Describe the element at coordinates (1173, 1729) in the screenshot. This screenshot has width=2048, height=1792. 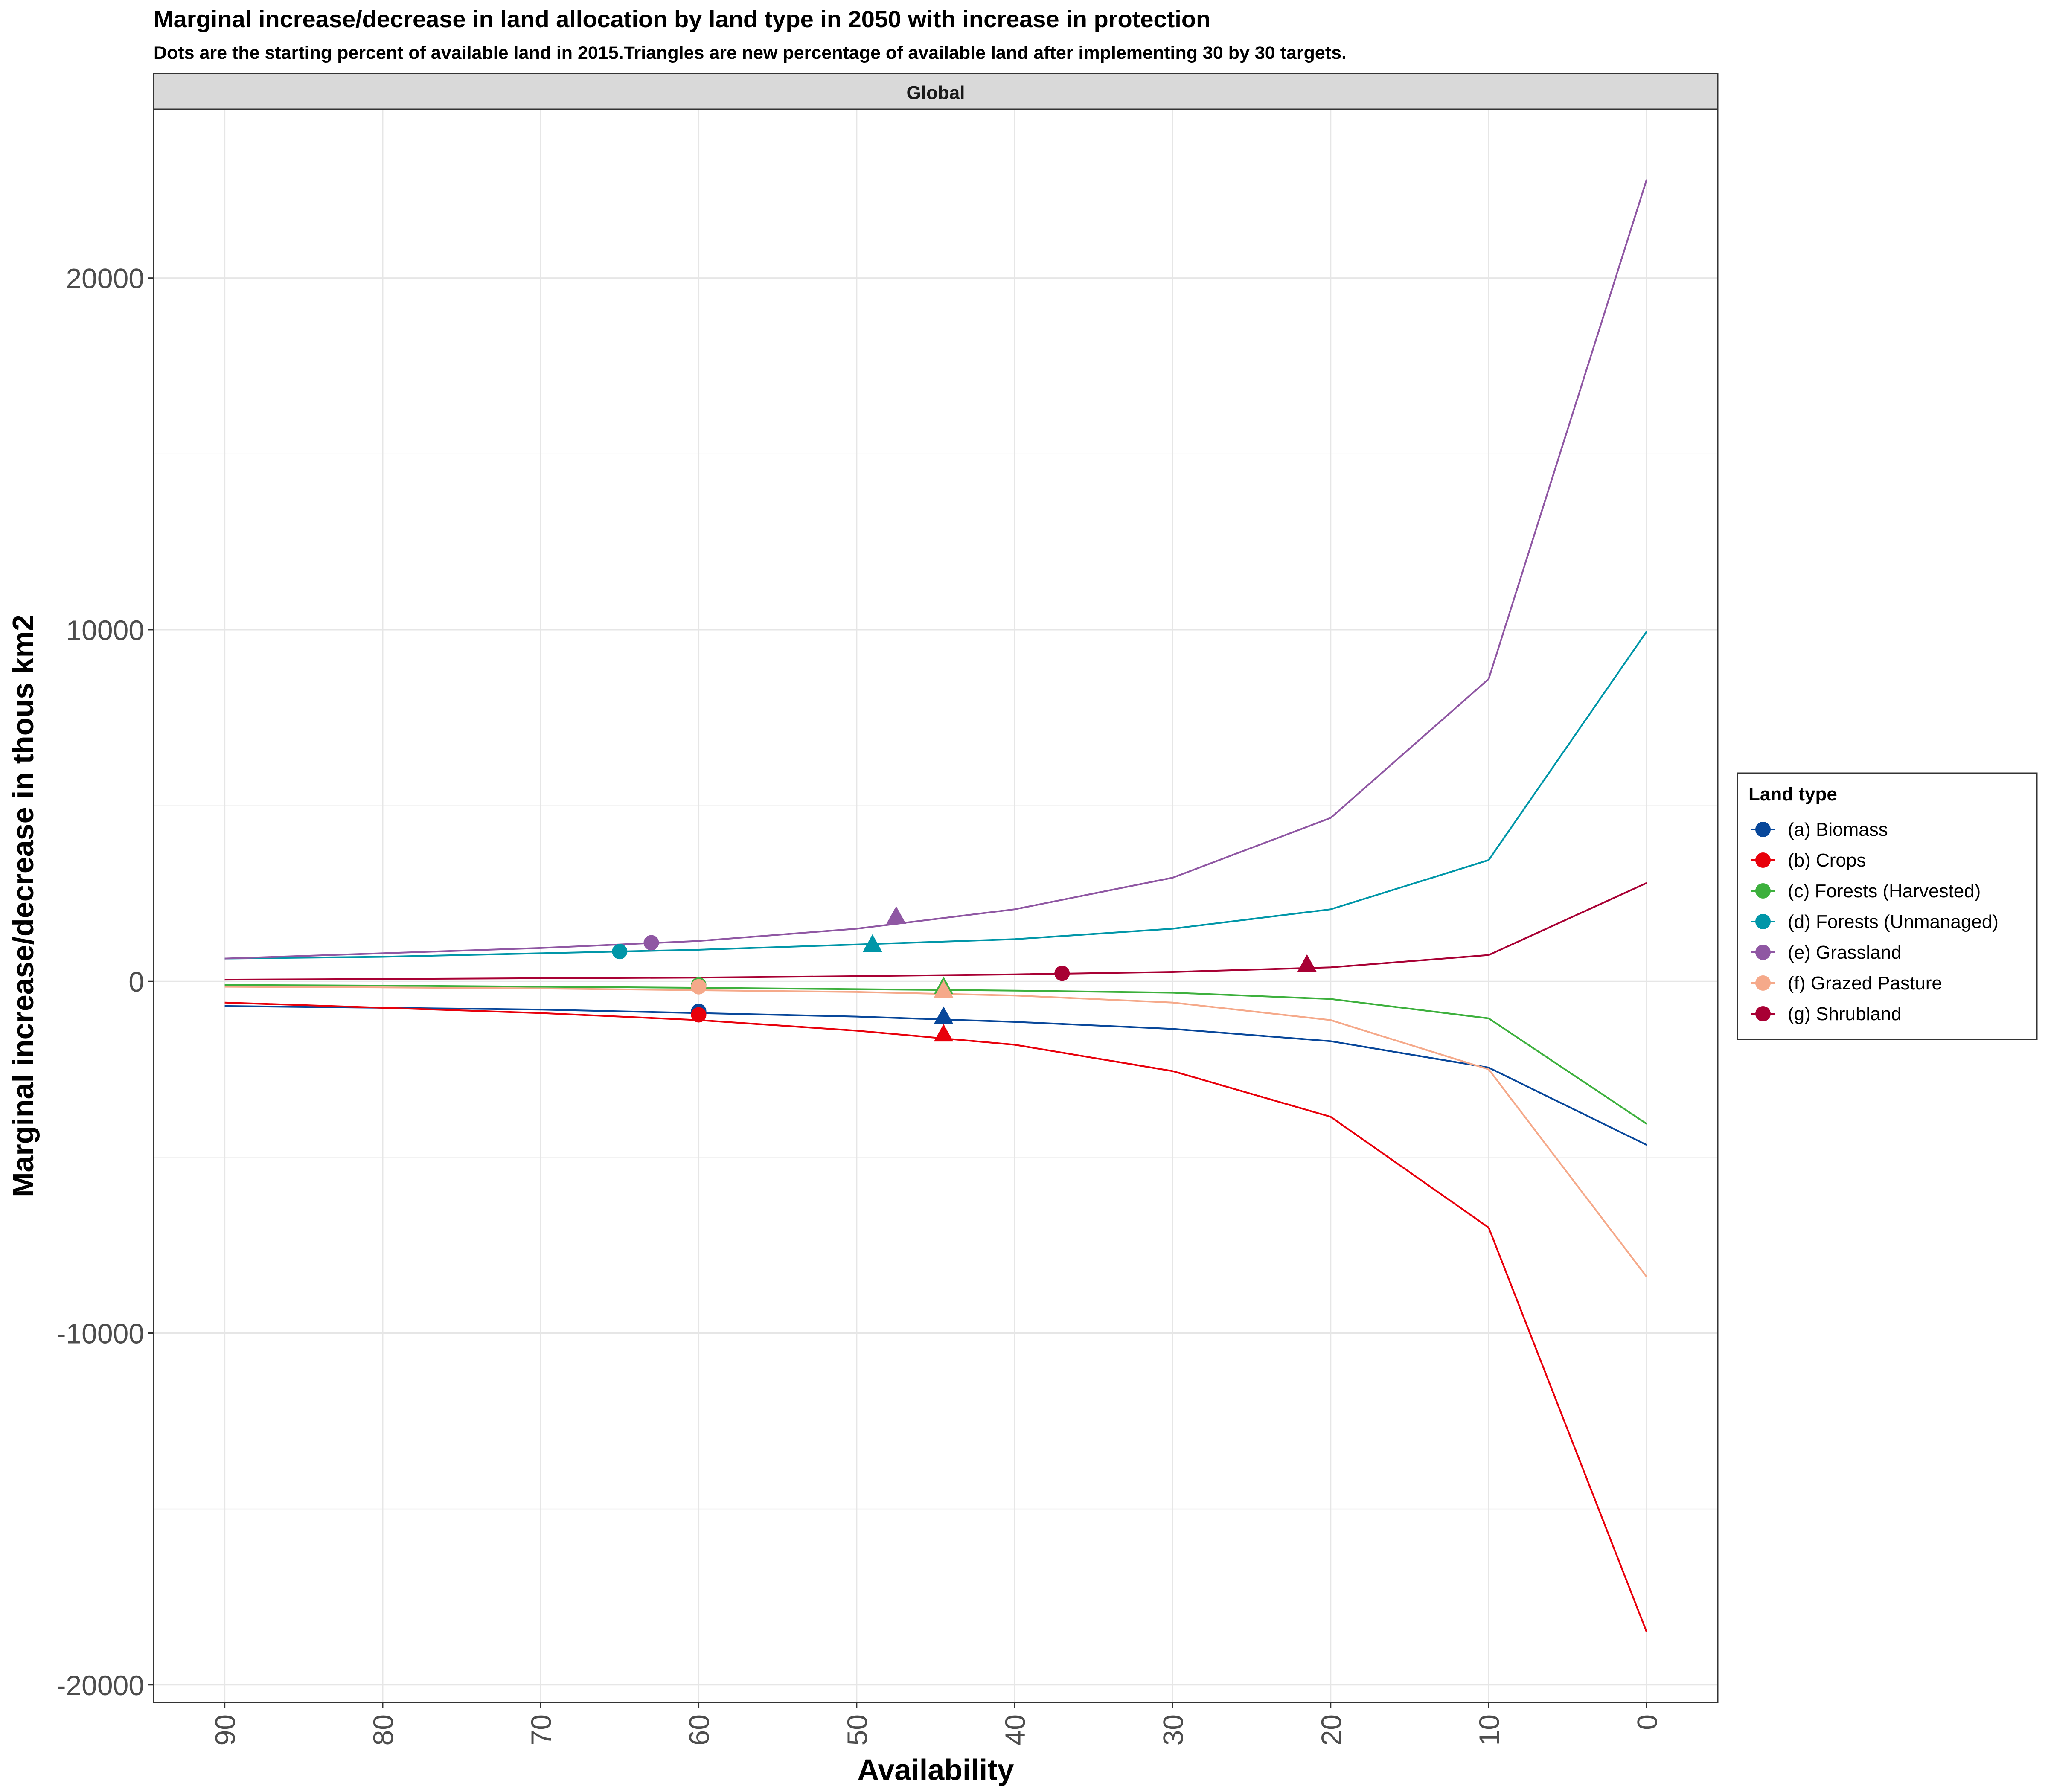
I see `x-tick-label: 30` at that location.